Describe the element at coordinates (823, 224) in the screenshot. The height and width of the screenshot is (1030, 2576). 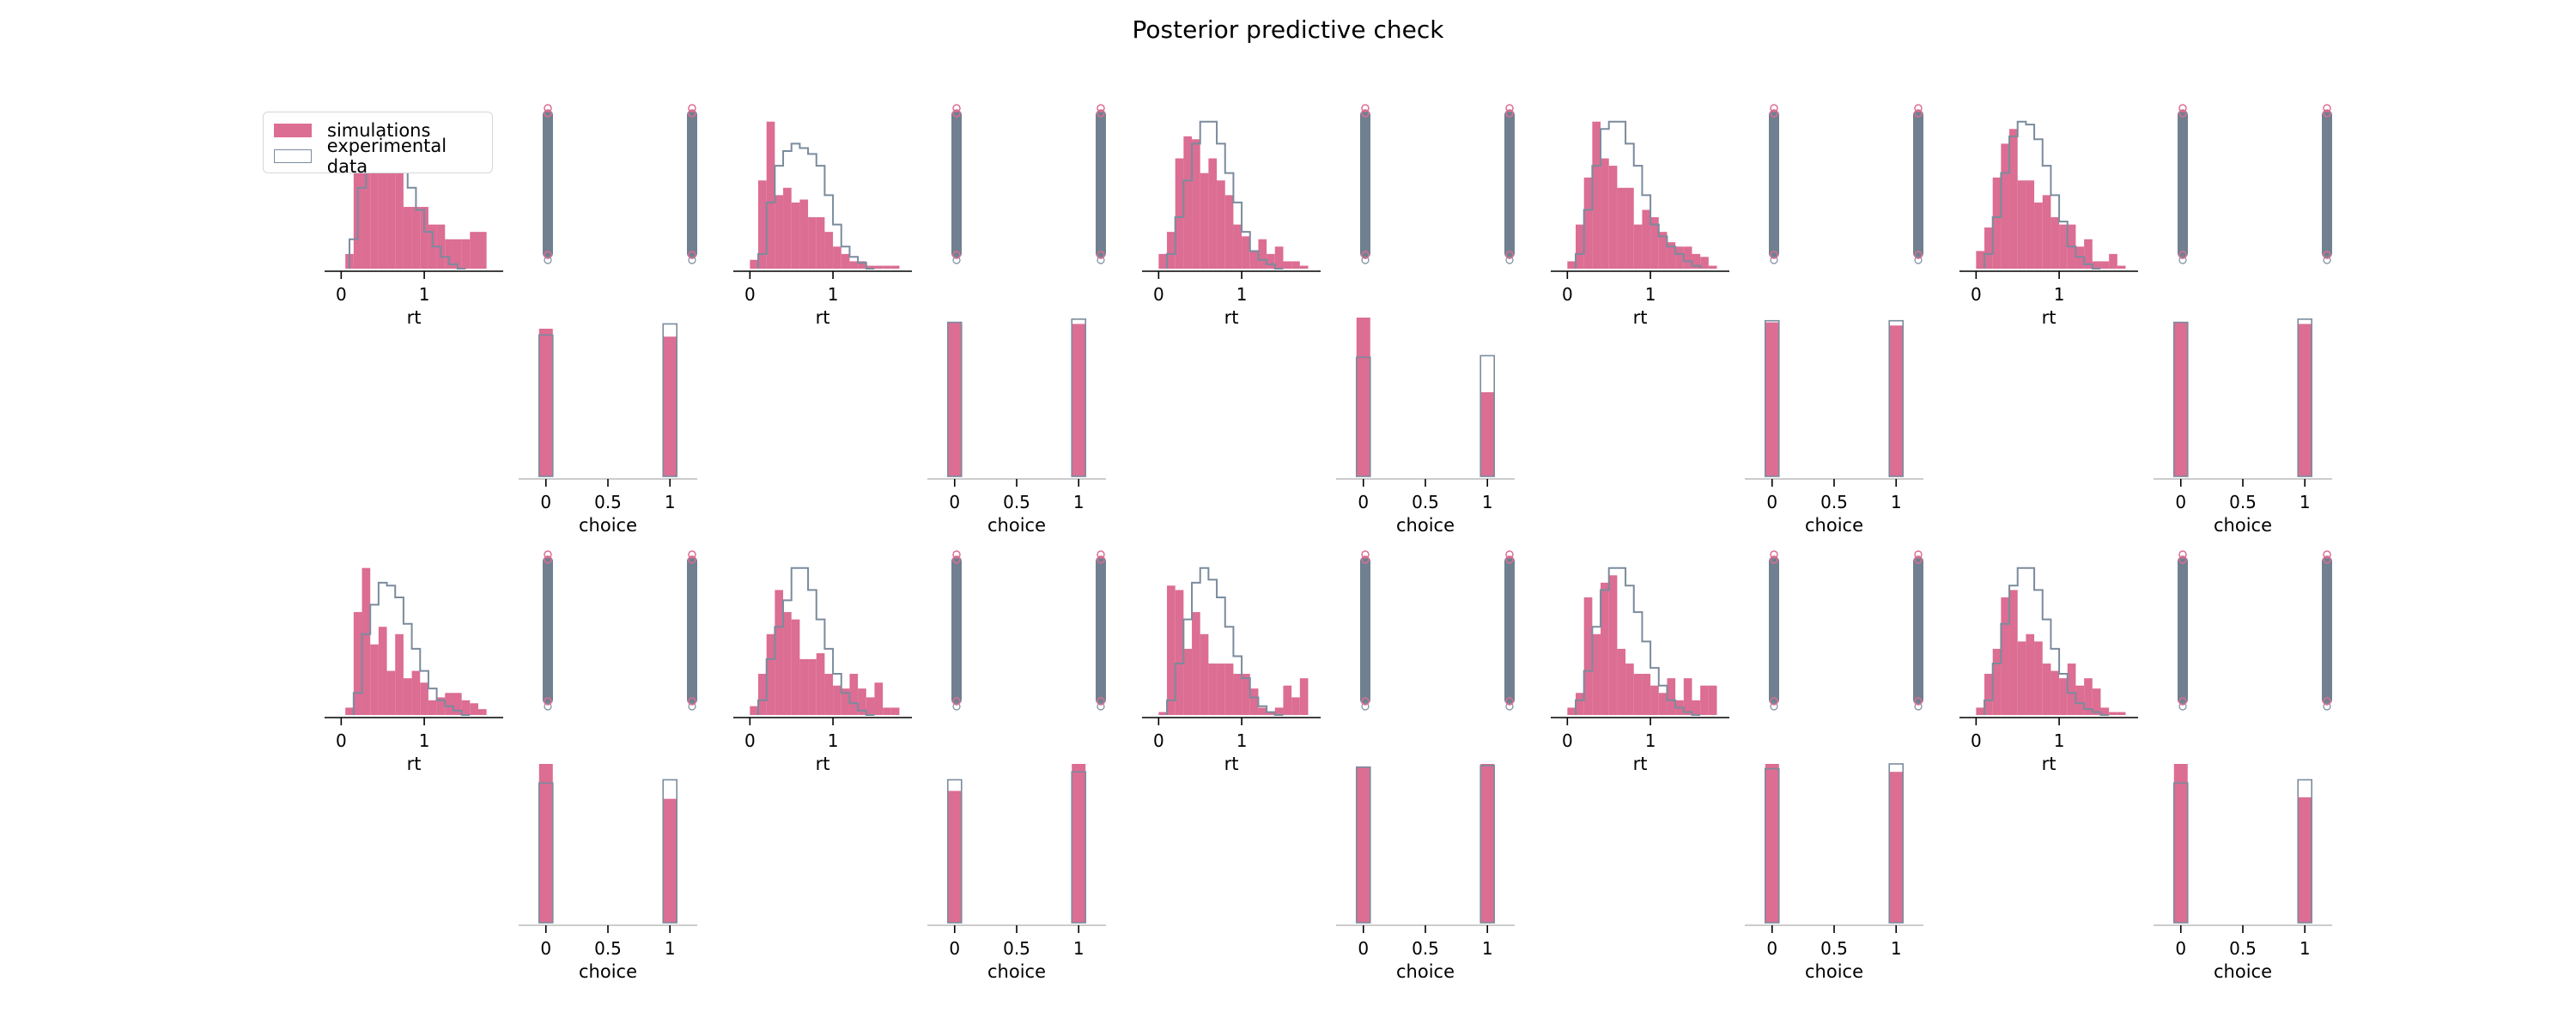
I see `panel-row1-rt-2: 0 1rt` at that location.